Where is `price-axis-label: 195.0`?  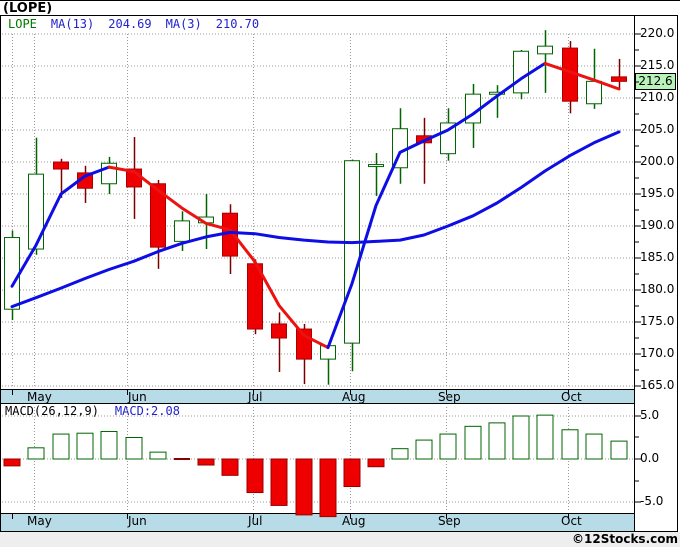 price-axis-label: 195.0 is located at coordinates (657, 193).